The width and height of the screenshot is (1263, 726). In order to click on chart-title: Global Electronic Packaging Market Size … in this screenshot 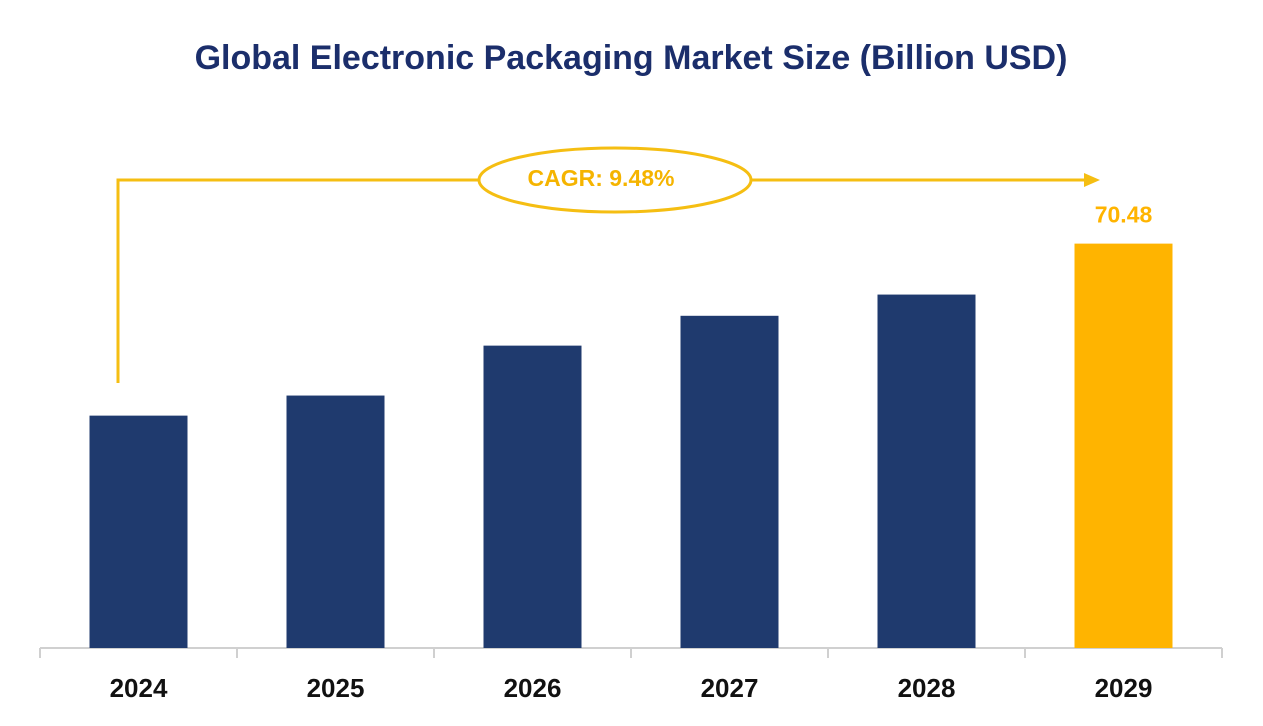, I will do `click(631, 58)`.